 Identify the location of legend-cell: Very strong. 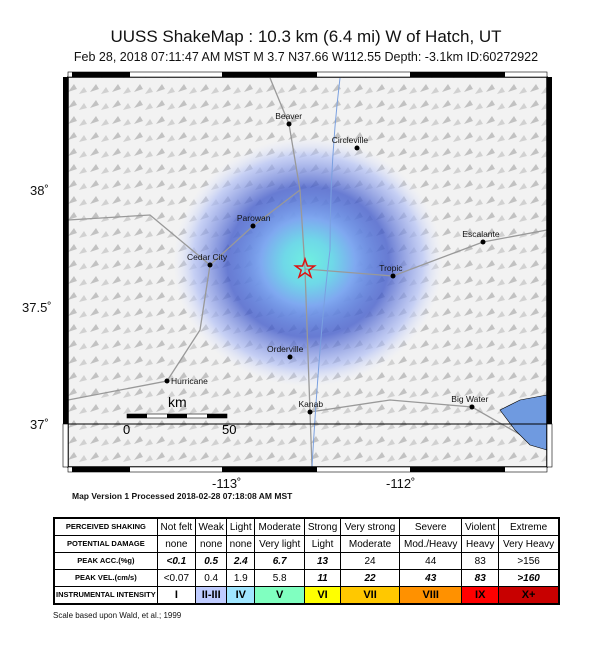
(370, 526).